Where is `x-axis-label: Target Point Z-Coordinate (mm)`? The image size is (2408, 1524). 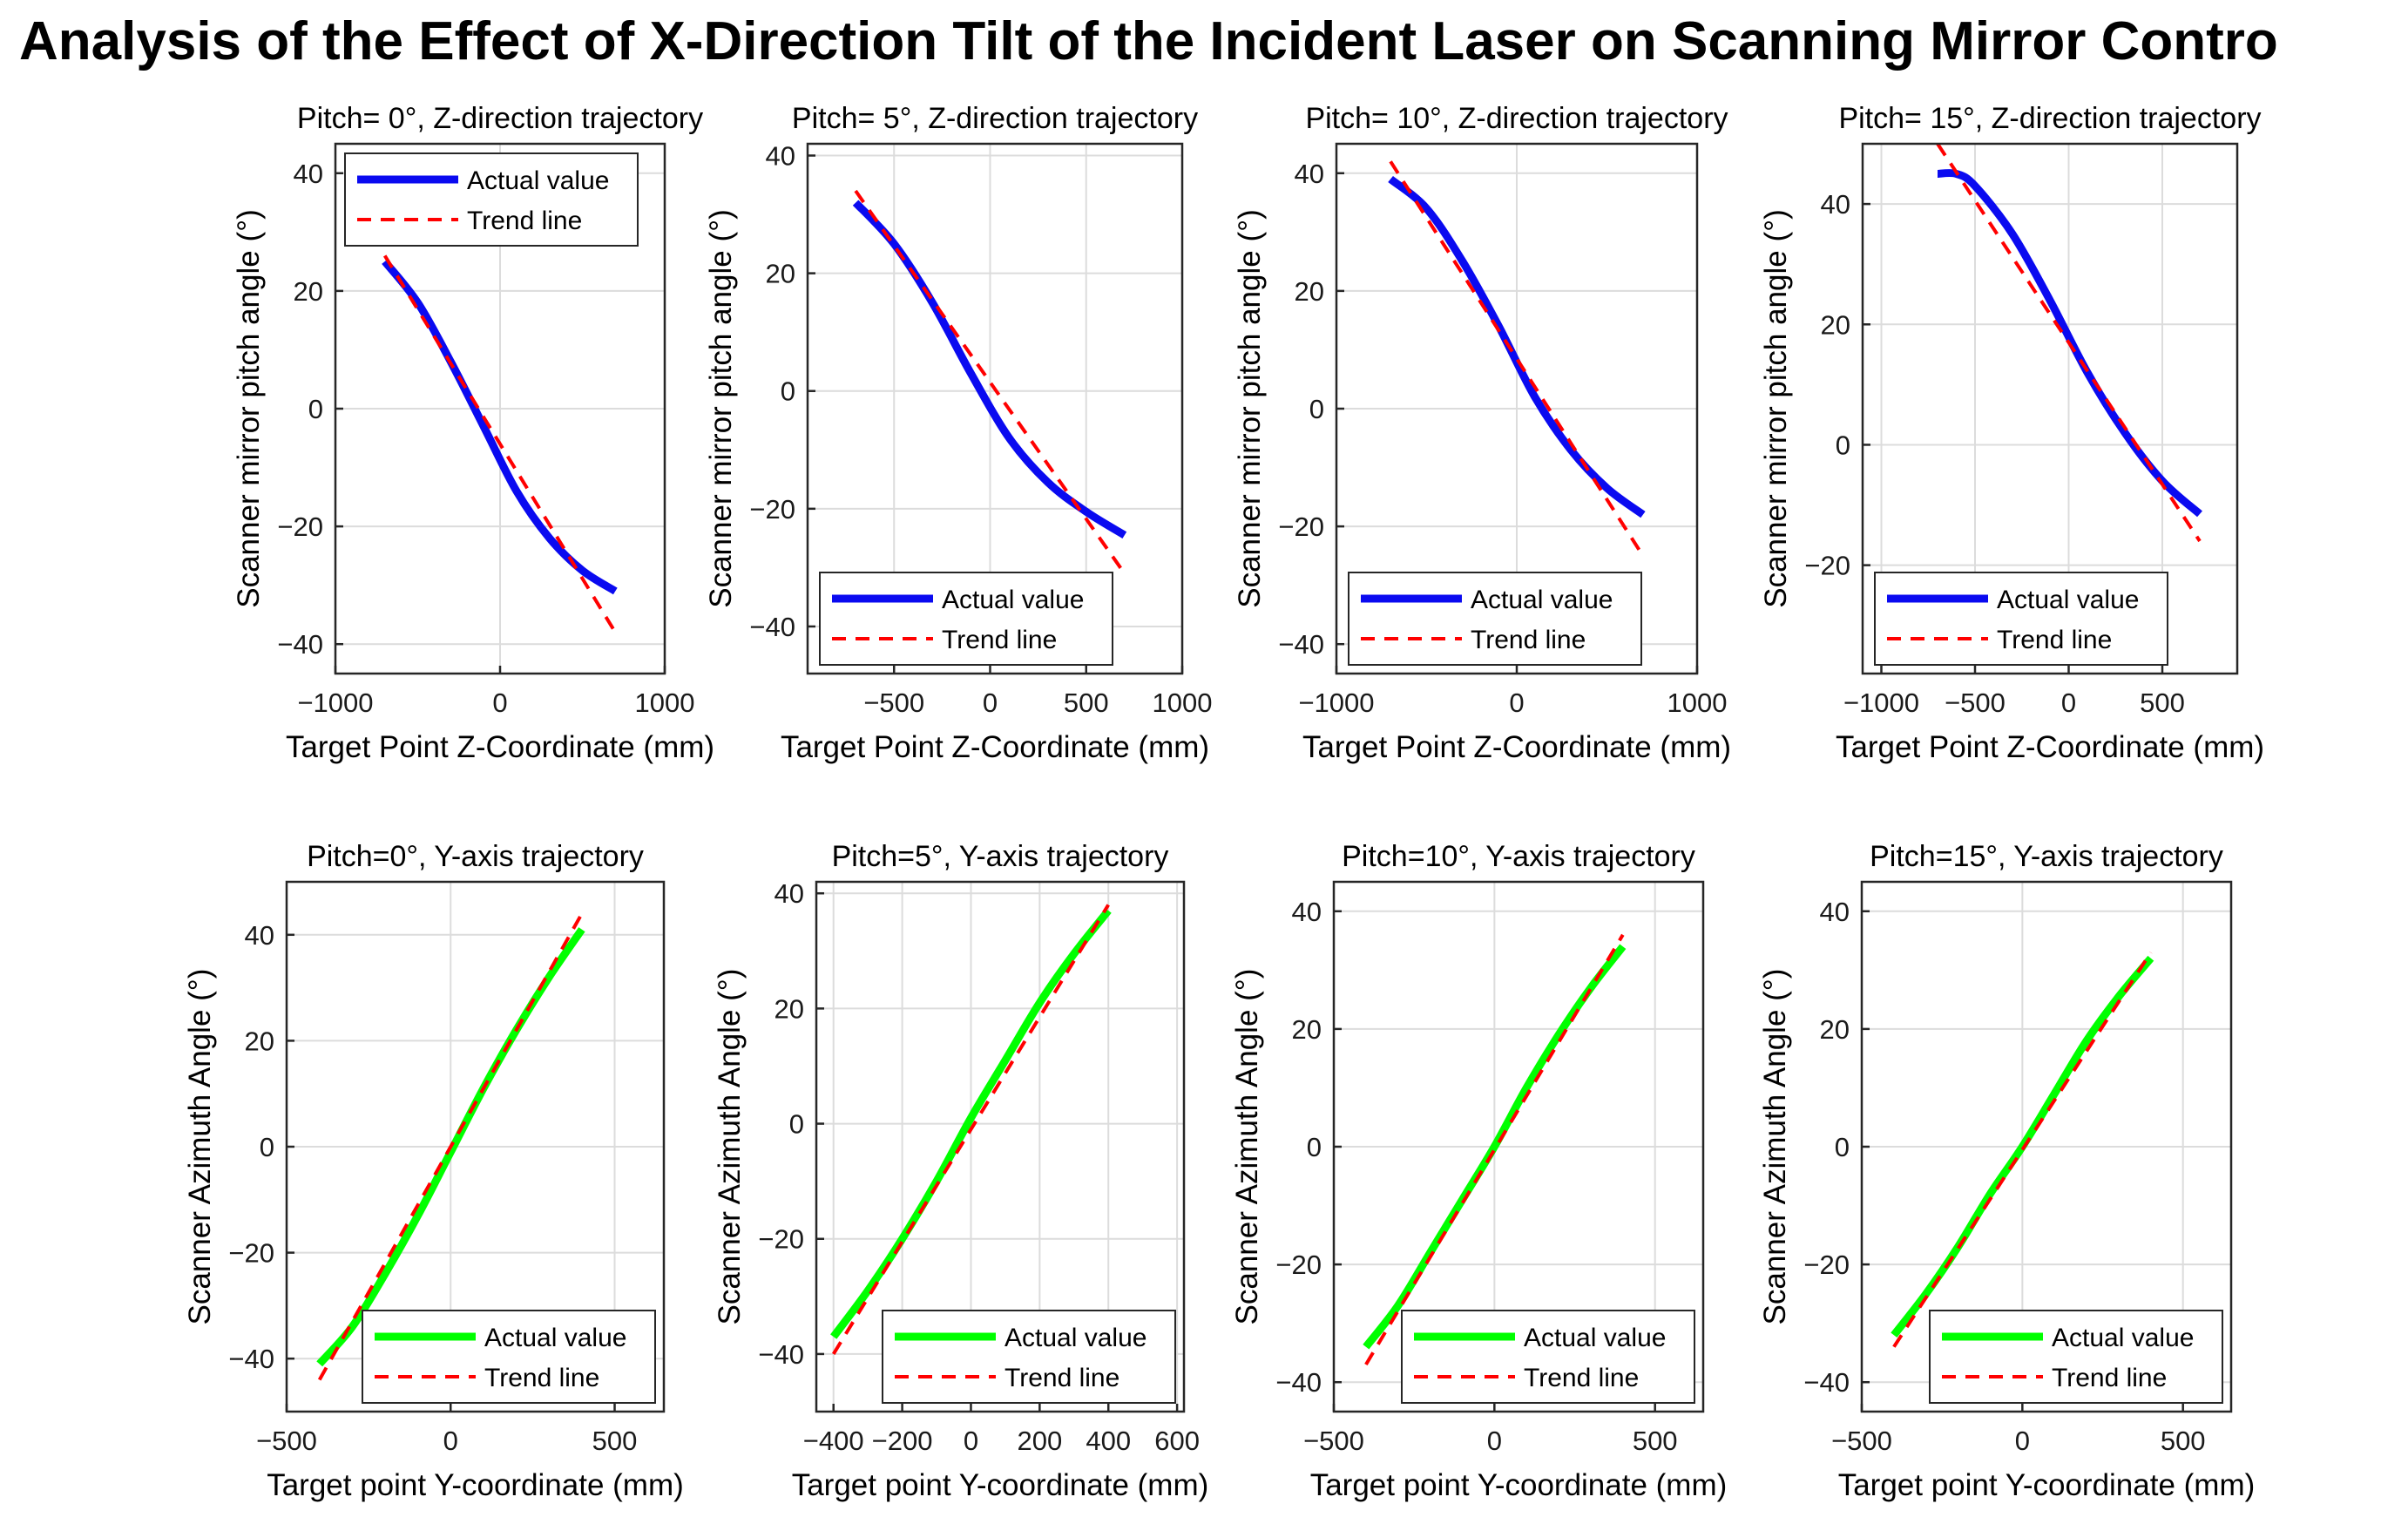 x-axis-label: Target Point Z-Coordinate (mm) is located at coordinates (995, 747).